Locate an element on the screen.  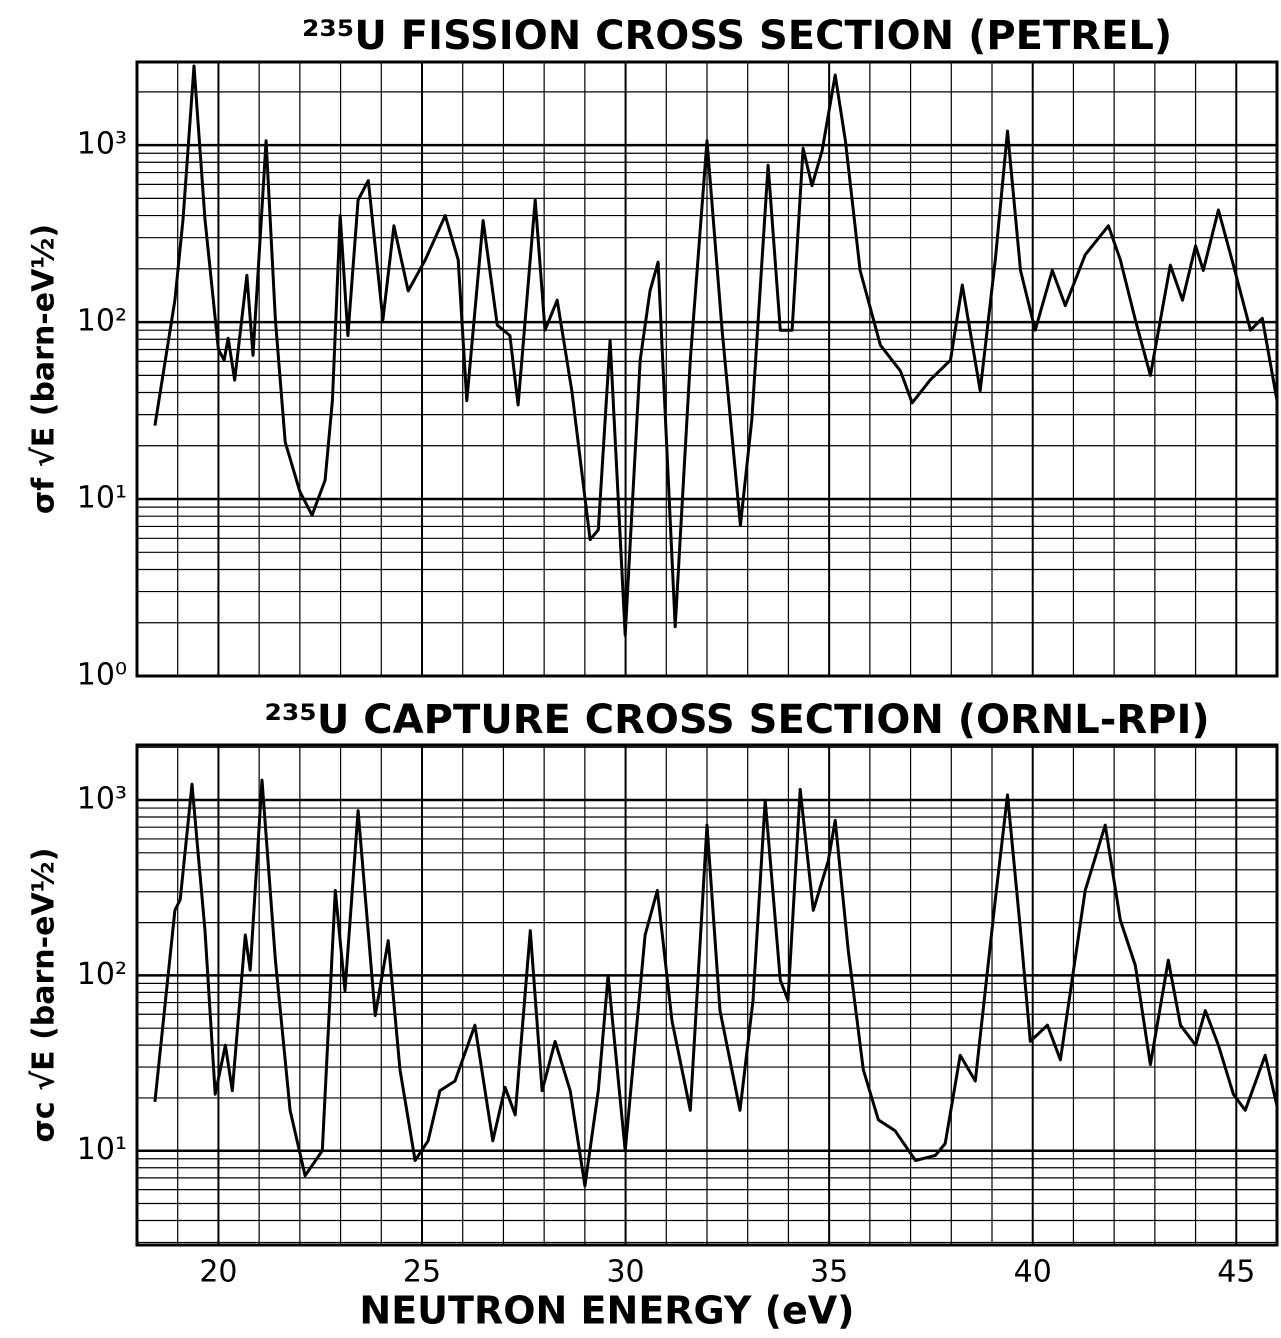
y-axis-label: σc √E (barn-eV½) is located at coordinates (44, 995).